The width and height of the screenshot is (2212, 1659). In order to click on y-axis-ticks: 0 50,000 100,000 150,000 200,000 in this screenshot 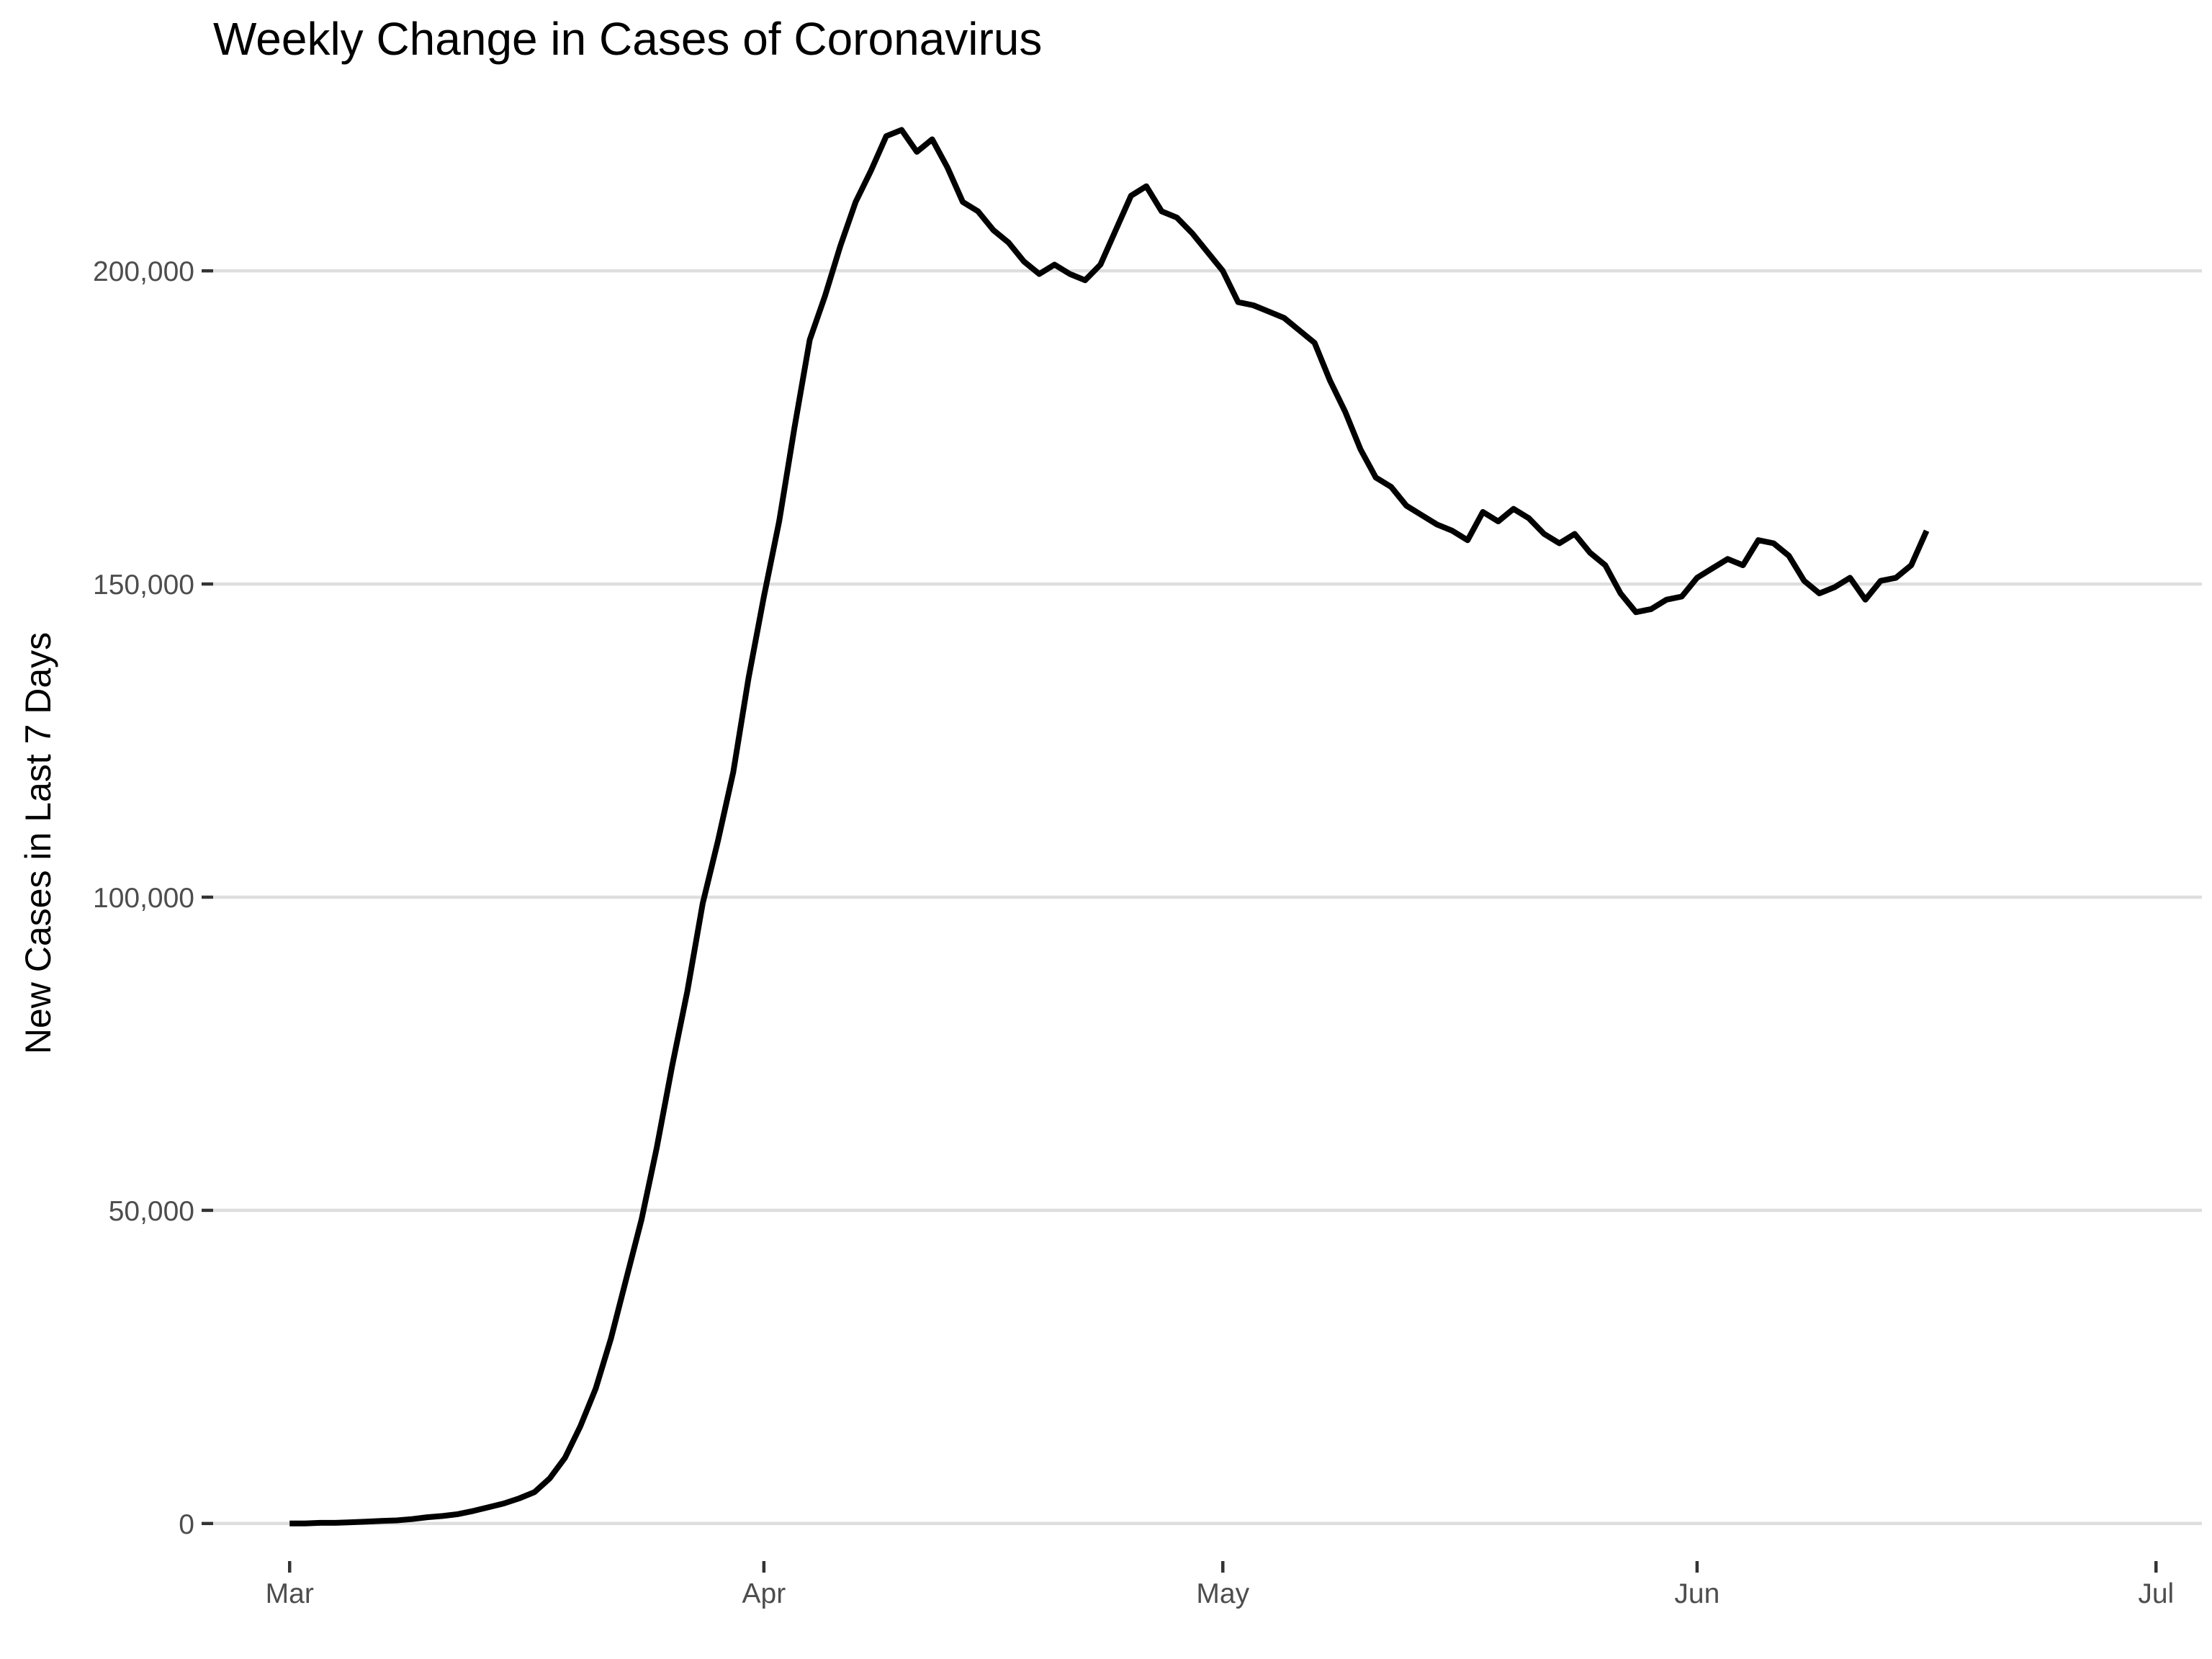, I will do `click(153, 898)`.